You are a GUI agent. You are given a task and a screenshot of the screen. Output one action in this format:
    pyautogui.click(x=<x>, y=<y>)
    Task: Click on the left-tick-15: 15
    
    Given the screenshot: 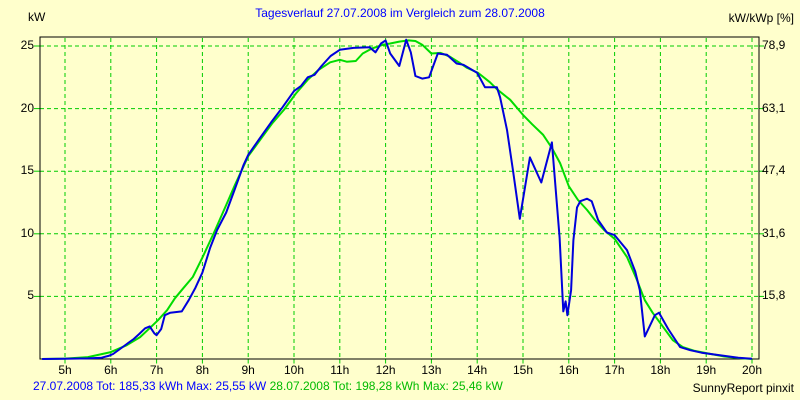 What is the action you would take?
    pyautogui.click(x=27, y=170)
    